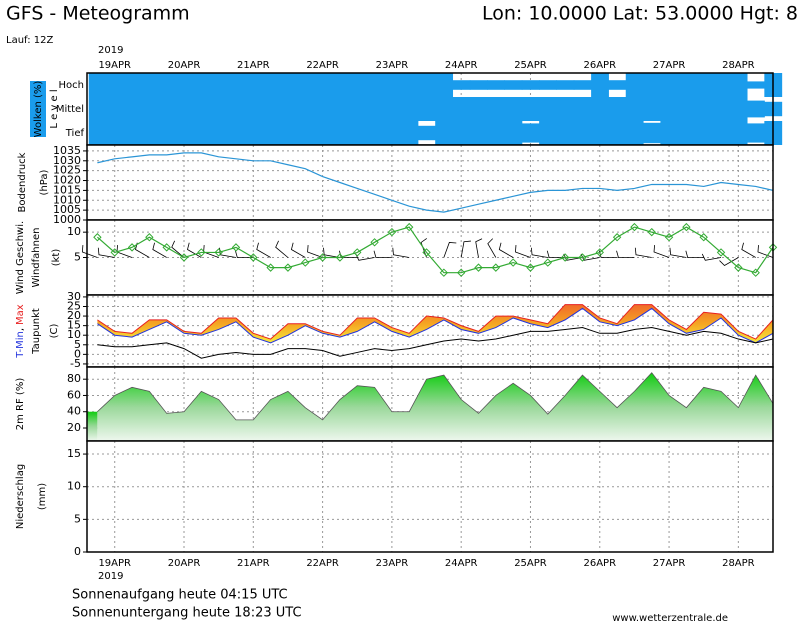 This screenshot has height=625, width=800. What do you see at coordinates (36, 258) in the screenshot?
I see `y-label-2: Windfahnen` at bounding box center [36, 258].